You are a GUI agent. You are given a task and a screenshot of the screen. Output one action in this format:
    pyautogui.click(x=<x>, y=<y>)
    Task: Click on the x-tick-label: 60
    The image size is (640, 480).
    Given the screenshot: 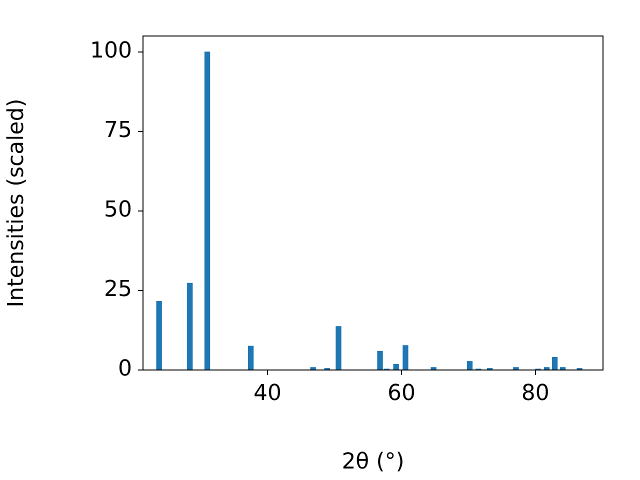 What is the action you would take?
    pyautogui.click(x=401, y=393)
    